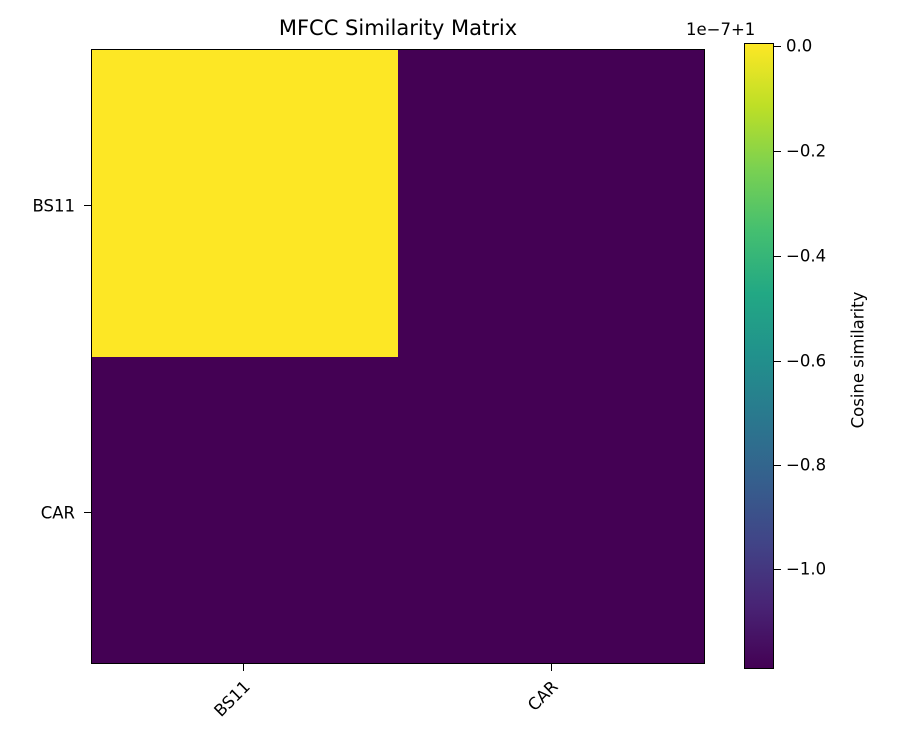  What do you see at coordinates (806, 361) in the screenshot?
I see `colorbar-tick-label: −0.6` at bounding box center [806, 361].